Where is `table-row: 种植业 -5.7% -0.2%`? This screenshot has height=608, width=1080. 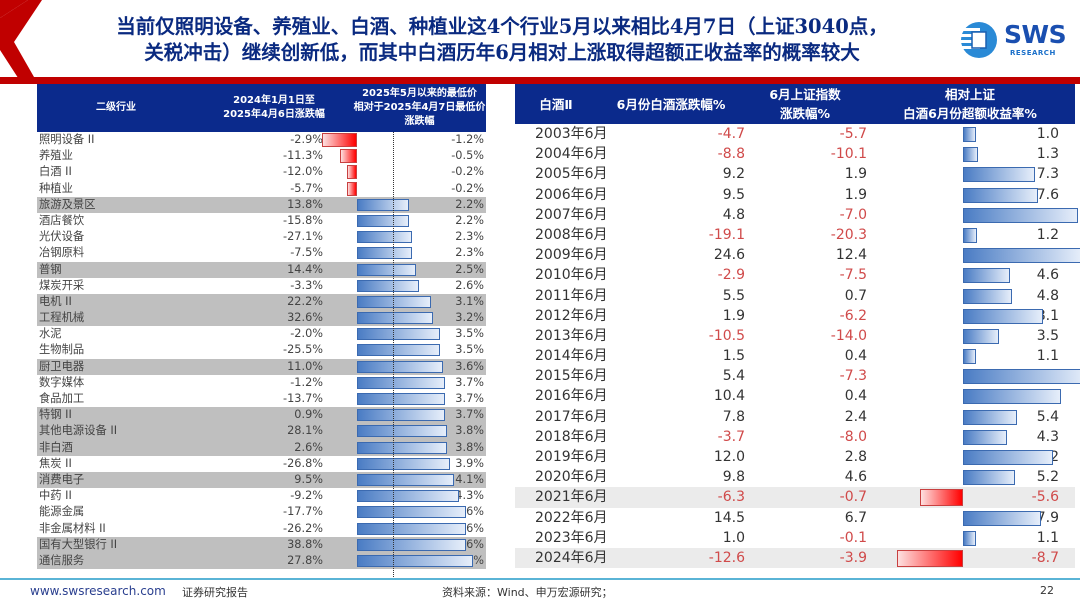
table-row: 种植业 -5.7% -0.2% is located at coordinates (261, 189).